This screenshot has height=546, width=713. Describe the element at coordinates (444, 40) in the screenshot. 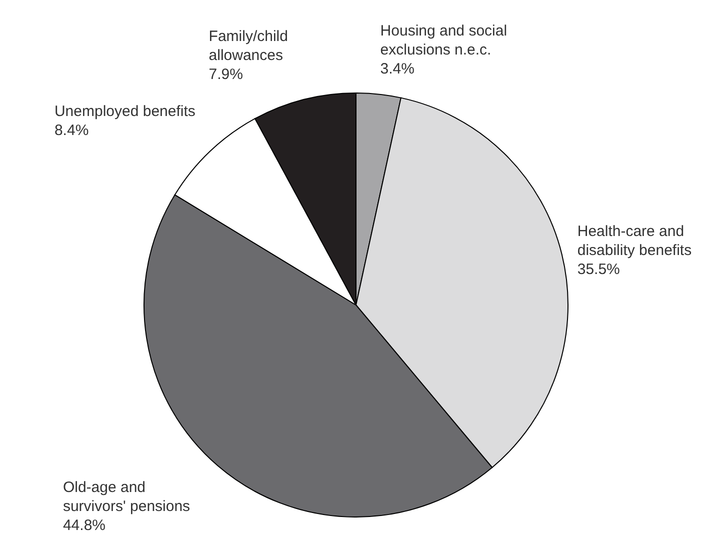

I see `slice-label: Housing and social exclusions n.e.c.` at that location.